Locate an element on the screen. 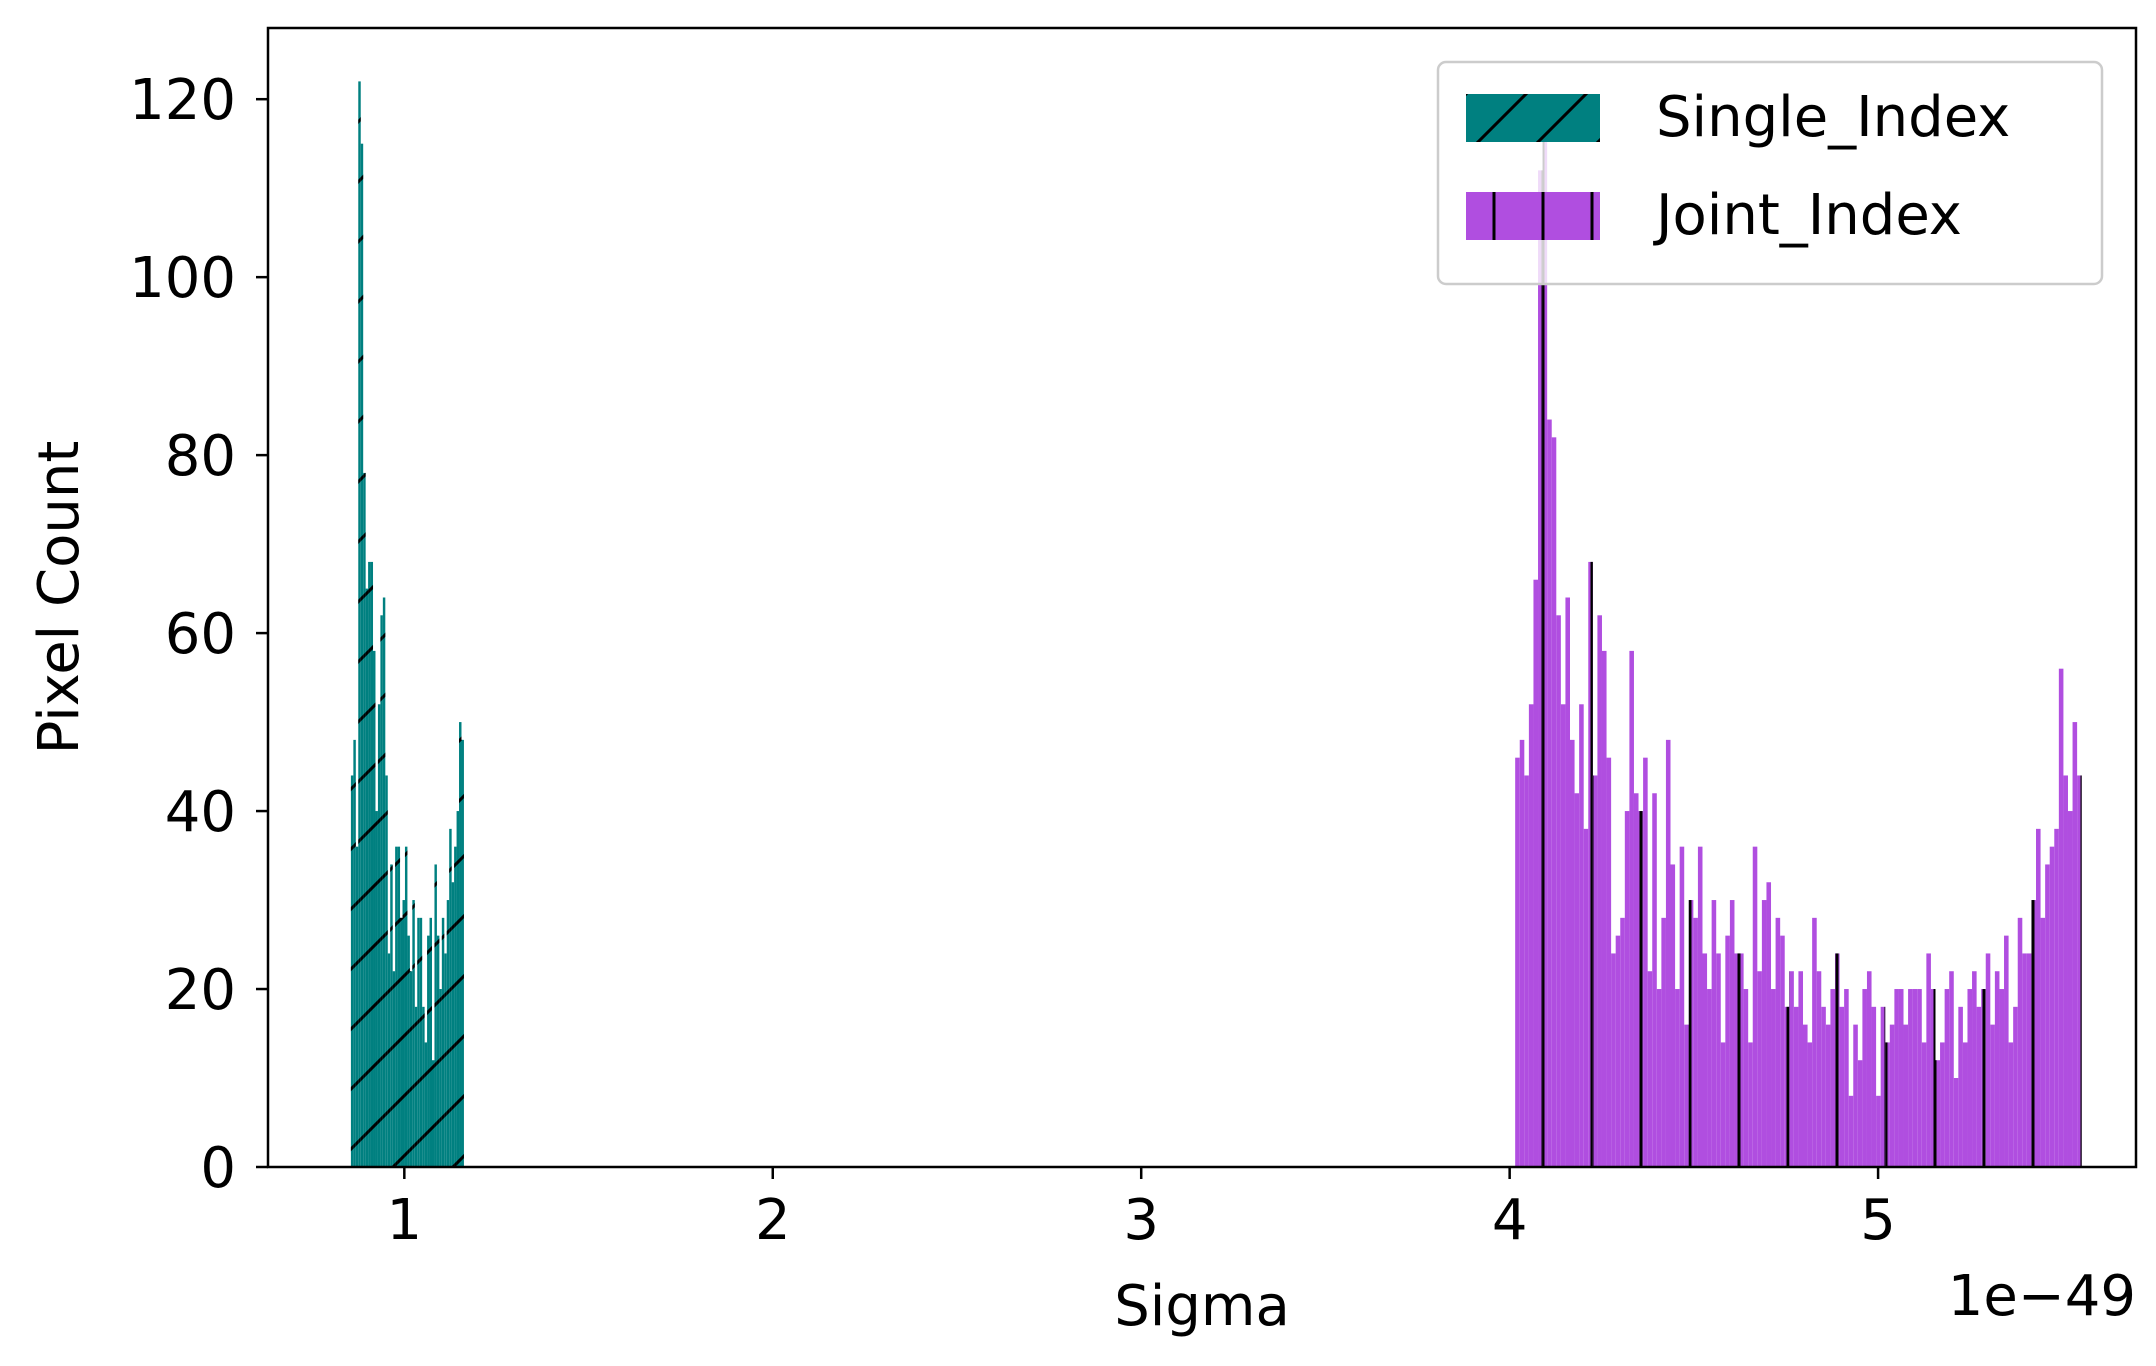 Image resolution: width=2156 pixels, height=1366 pixels. y-tick-label: 20 is located at coordinates (200, 990).